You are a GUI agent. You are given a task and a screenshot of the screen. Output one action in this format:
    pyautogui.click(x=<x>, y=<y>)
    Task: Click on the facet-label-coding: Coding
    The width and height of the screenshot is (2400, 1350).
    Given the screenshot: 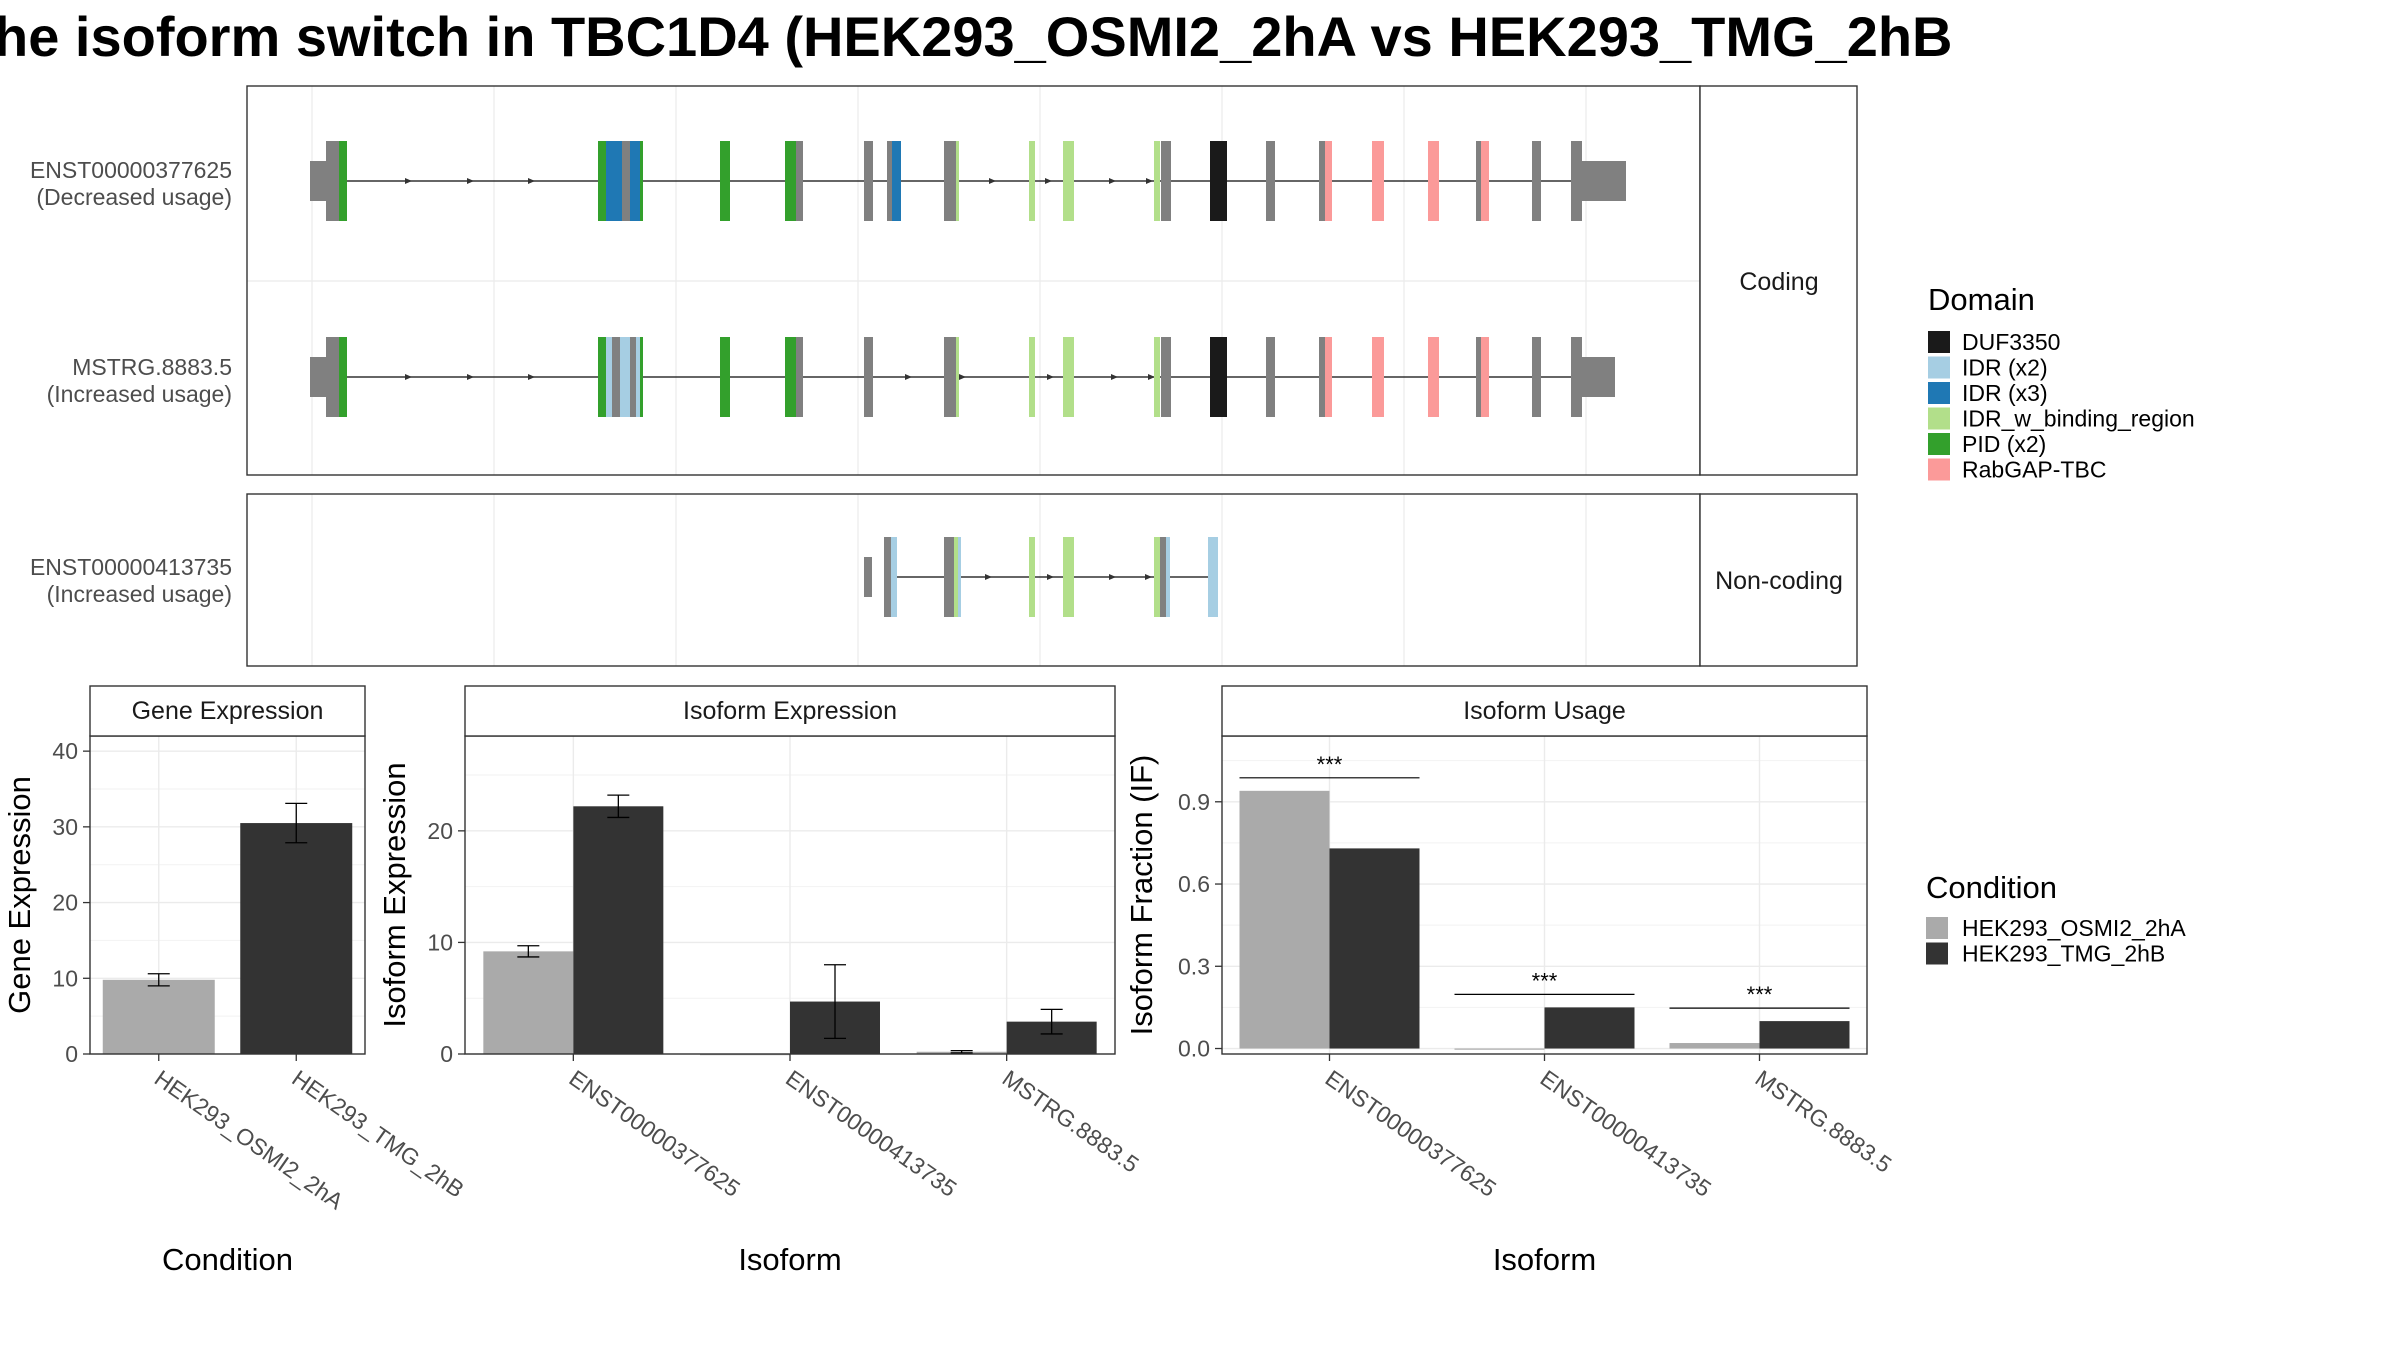 What is the action you would take?
    pyautogui.click(x=1778, y=282)
    